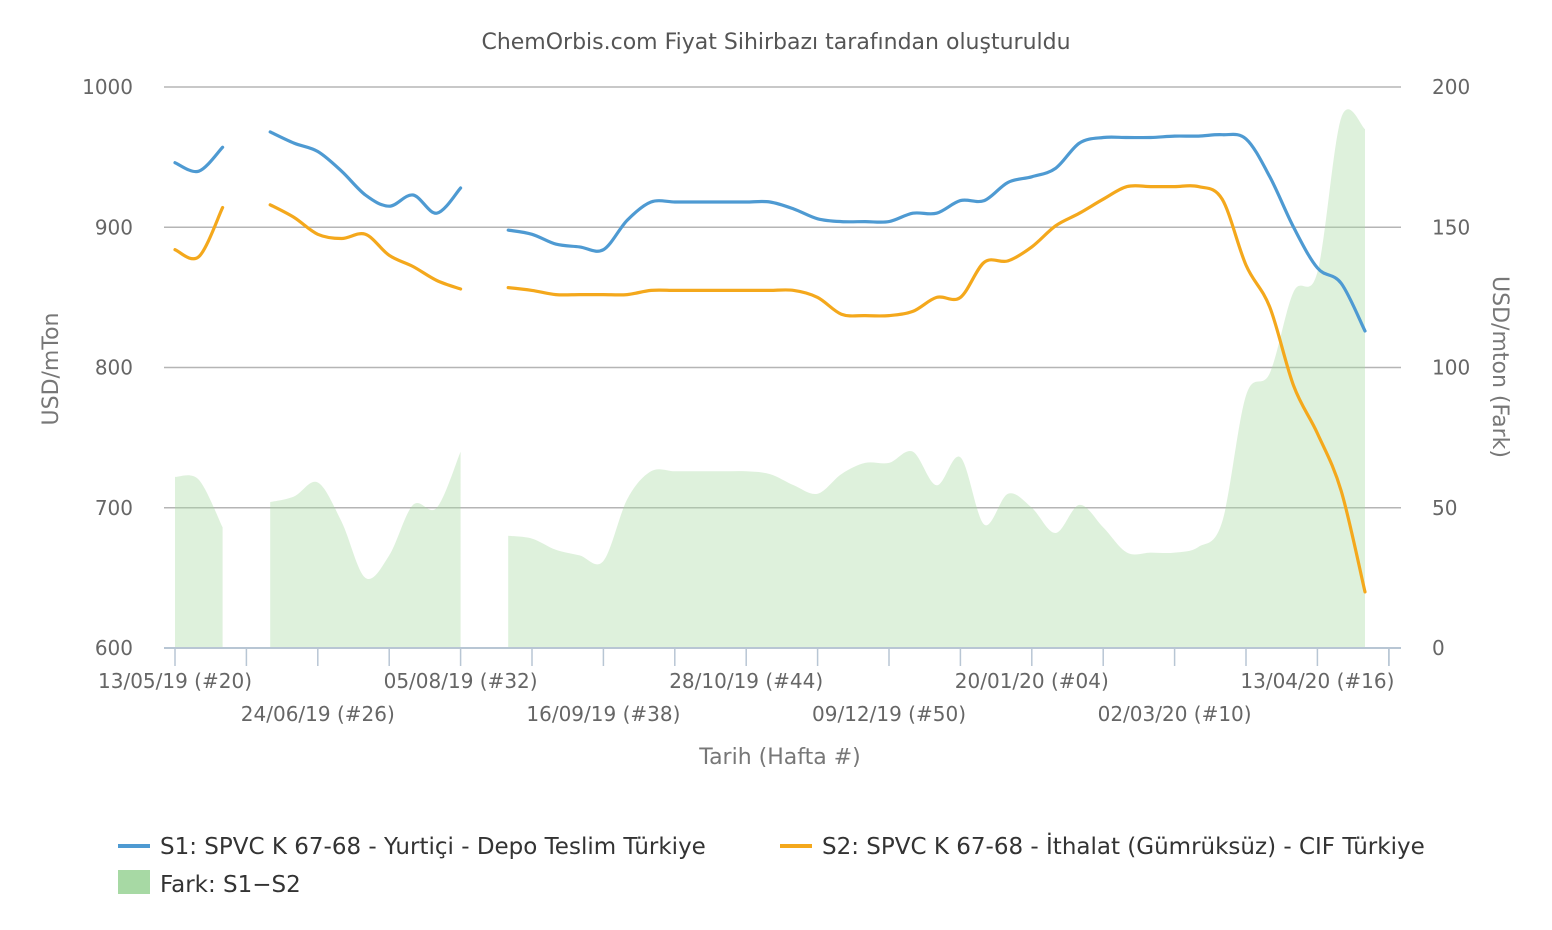 The width and height of the screenshot is (1552, 930). What do you see at coordinates (1451, 87) in the screenshot?
I see `y2-tick-label-200: 200` at bounding box center [1451, 87].